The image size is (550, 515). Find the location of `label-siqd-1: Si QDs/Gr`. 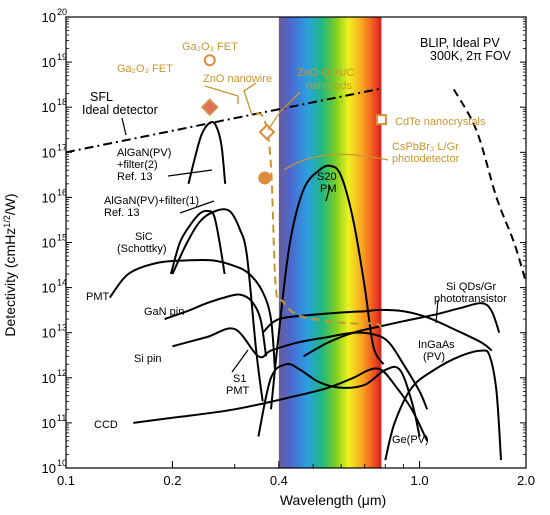

label-siqd-1: Si QDs/Gr is located at coordinates (471, 287).